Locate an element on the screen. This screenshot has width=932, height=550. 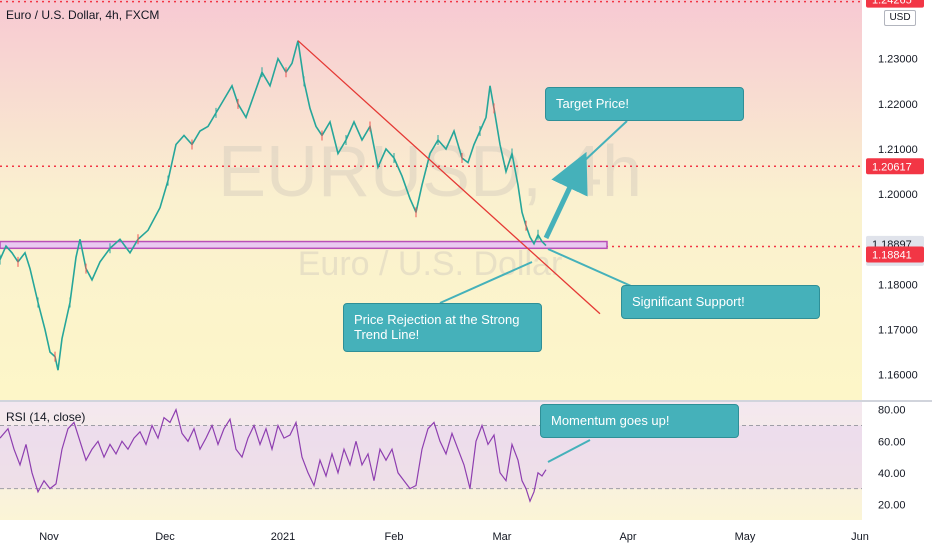
time-tick-4: Mar is located at coordinates (502, 537).